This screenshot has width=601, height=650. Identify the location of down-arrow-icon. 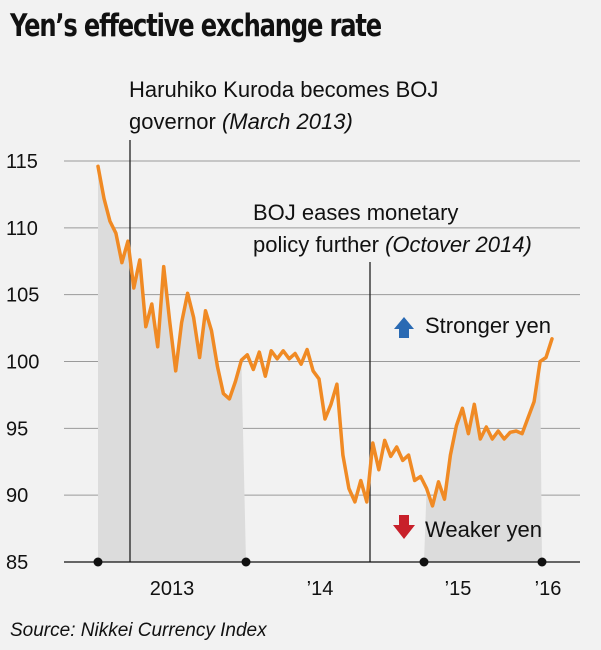
(404, 527).